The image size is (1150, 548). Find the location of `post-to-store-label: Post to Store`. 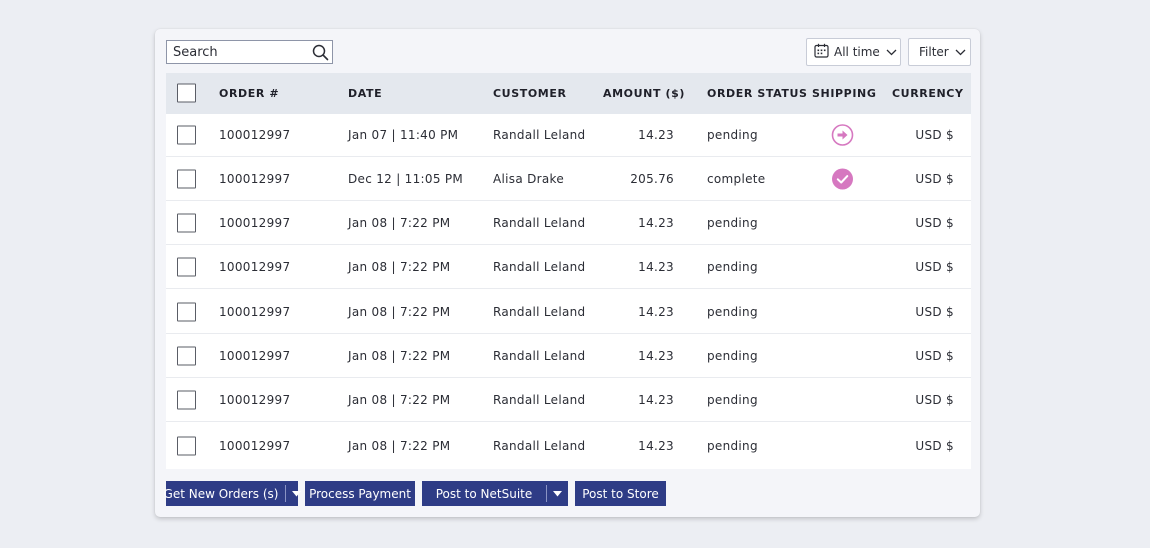

post-to-store-label: Post to Store is located at coordinates (620, 493).